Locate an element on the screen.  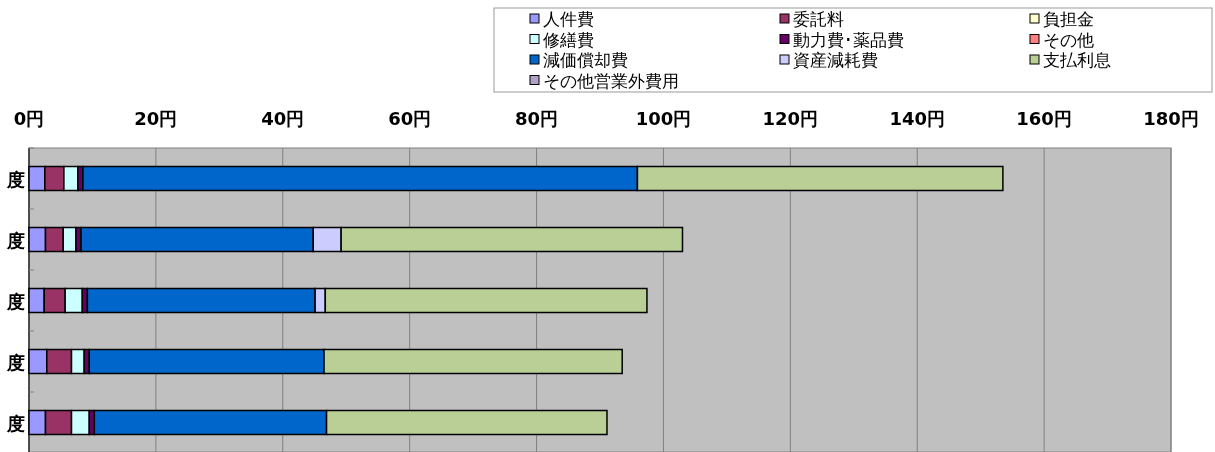
legend-label: 負担金 is located at coordinates (1068, 19).